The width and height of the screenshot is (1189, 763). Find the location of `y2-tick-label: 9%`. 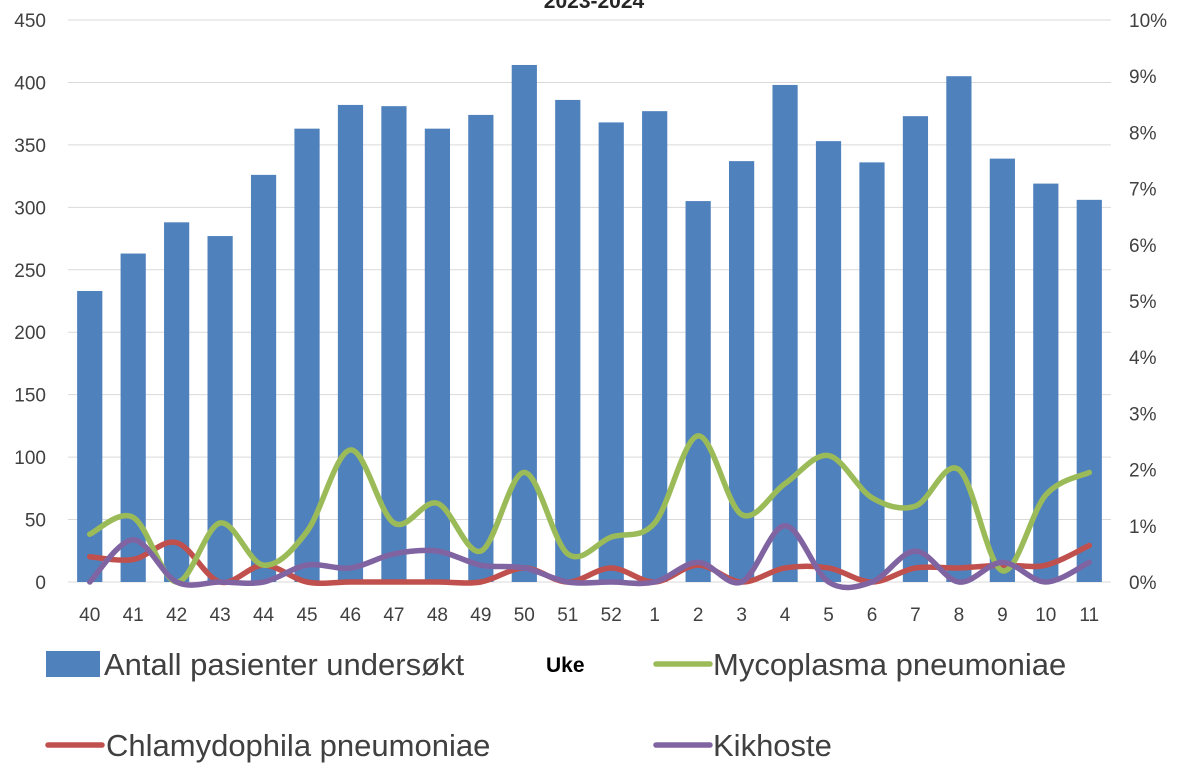

y2-tick-label: 9% is located at coordinates (1143, 77).